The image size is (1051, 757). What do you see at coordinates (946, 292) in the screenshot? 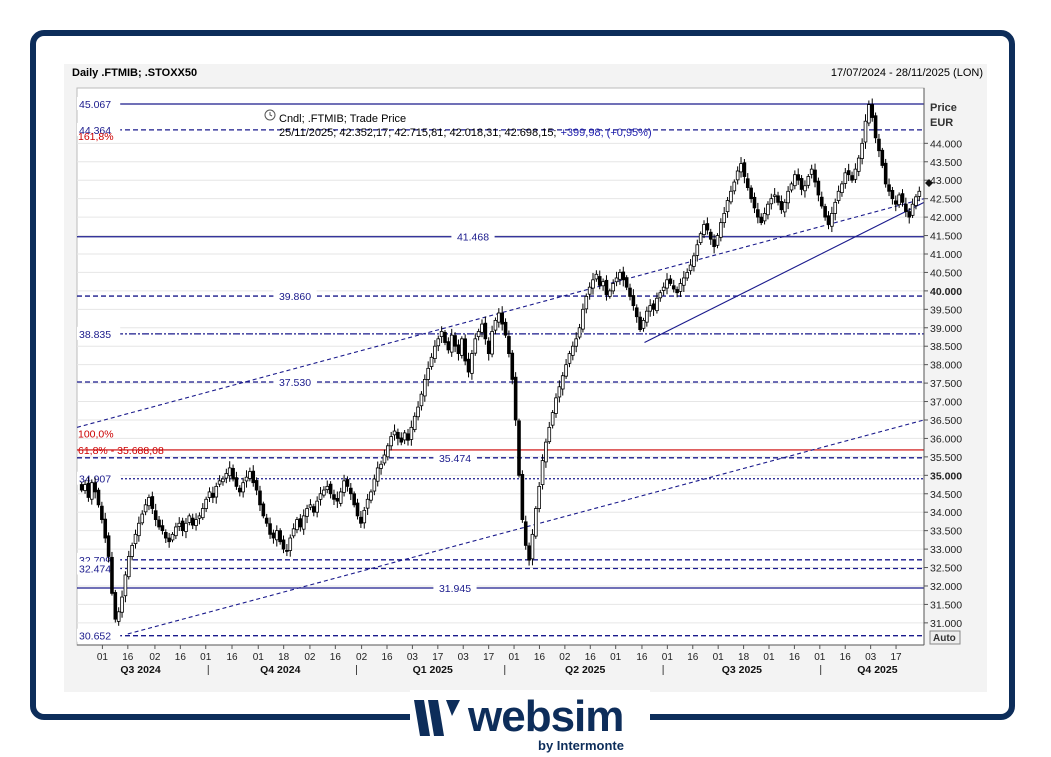
I see `y-tick-label: 40.000` at bounding box center [946, 292].